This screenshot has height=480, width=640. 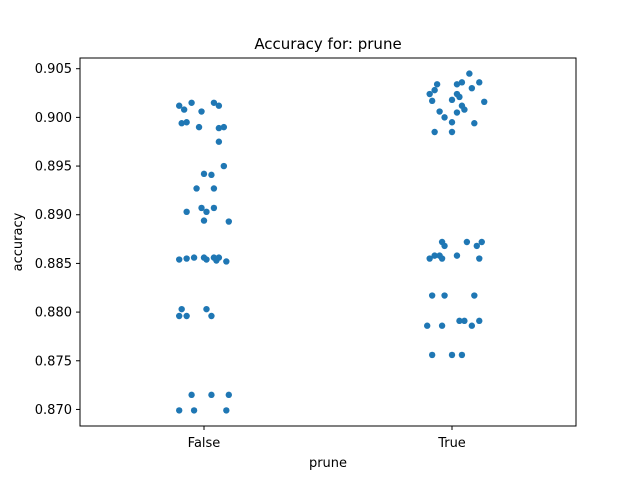 I want to click on y-tick-label: 0.900, so click(x=53, y=118).